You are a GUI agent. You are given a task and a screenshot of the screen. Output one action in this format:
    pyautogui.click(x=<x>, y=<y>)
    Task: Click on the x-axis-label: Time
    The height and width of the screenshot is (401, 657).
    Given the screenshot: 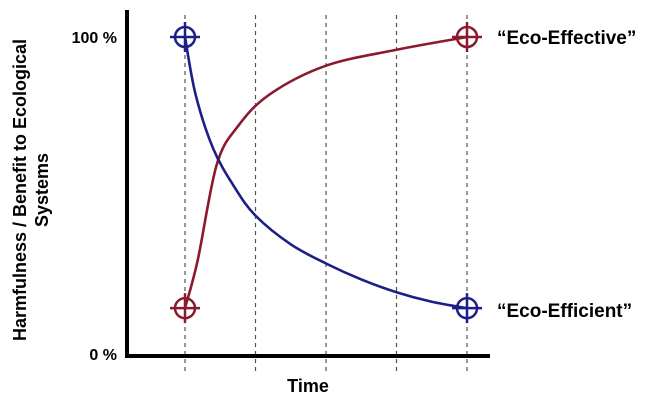 What is the action you would take?
    pyautogui.click(x=308, y=386)
    